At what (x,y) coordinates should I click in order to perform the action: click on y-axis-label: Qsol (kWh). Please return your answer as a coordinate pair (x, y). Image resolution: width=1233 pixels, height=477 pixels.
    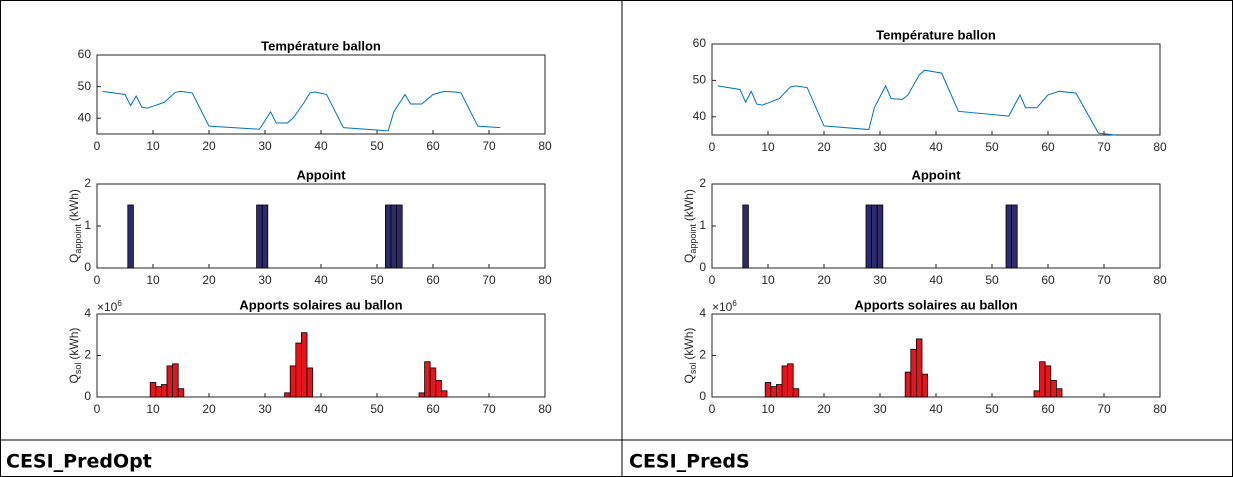
    Looking at the image, I should click on (690, 356).